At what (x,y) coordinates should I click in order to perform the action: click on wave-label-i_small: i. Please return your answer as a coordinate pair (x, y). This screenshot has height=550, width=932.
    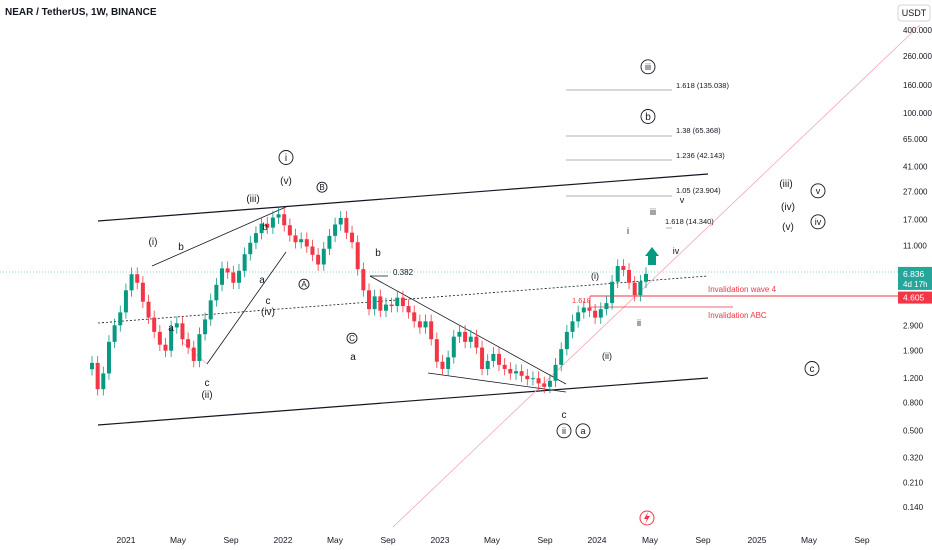
    Looking at the image, I should click on (628, 231).